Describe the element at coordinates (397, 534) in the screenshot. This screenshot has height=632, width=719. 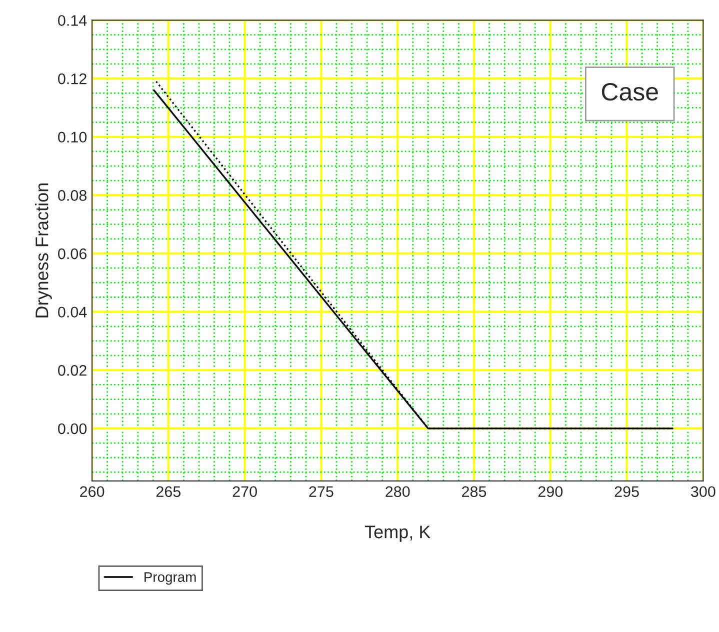
I see `x-axis-title: Temp, K` at that location.